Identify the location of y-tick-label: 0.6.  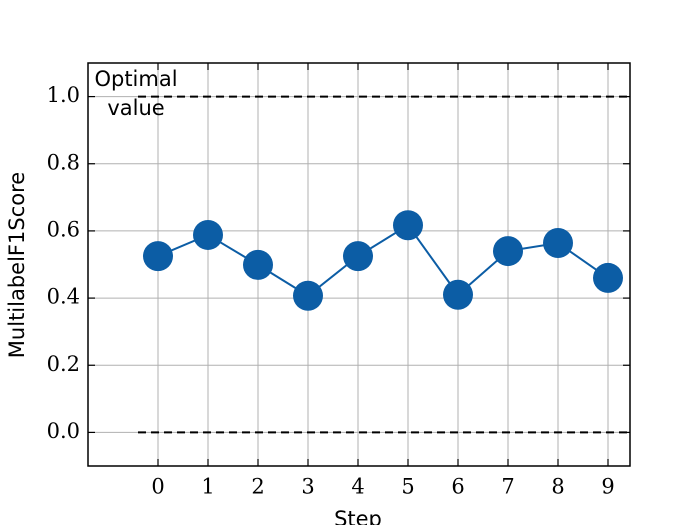
(63, 229).